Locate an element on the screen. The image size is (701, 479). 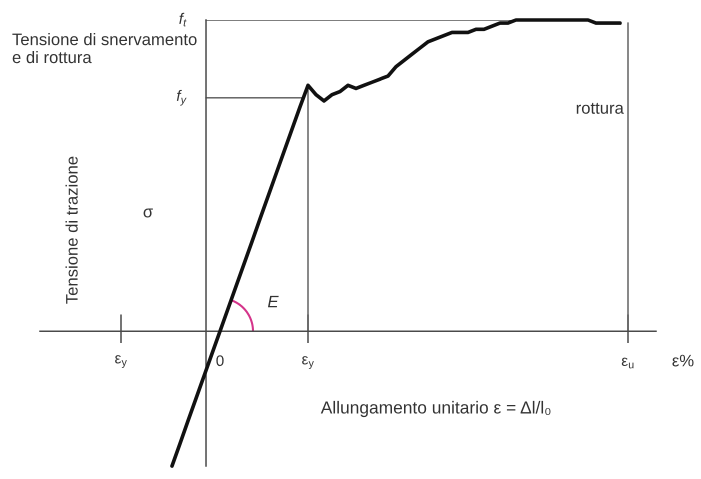
ref-line-label: f$_{t}$ is located at coordinates (183, 19).